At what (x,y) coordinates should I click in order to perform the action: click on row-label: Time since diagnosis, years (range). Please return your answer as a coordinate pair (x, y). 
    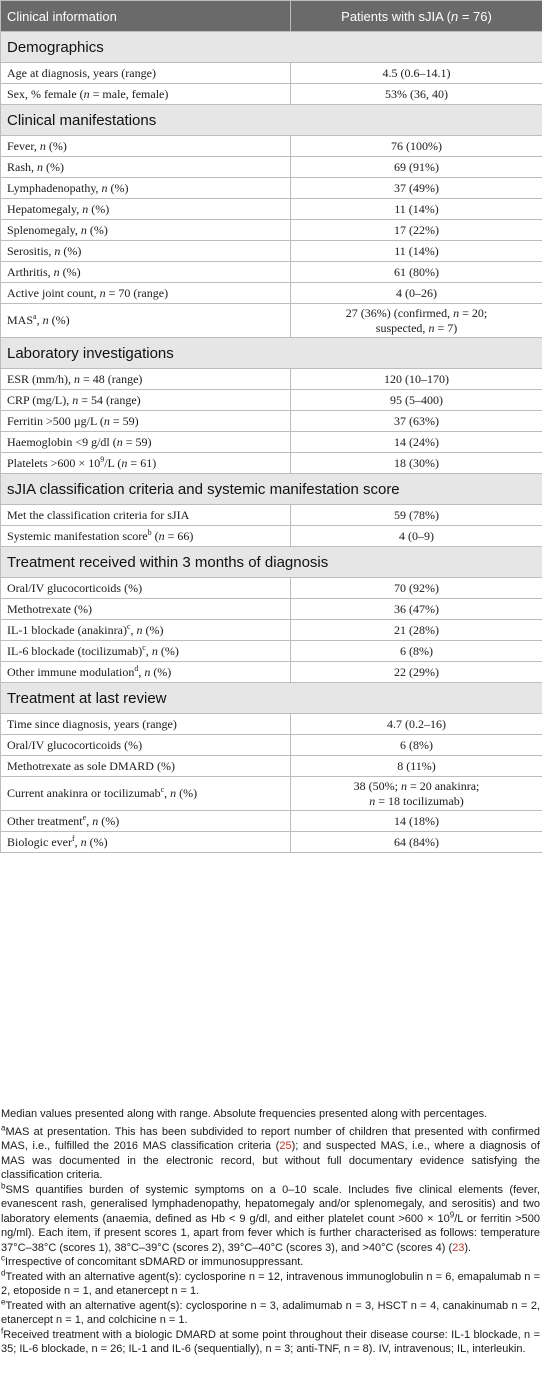
    Looking at the image, I should click on (145, 724).